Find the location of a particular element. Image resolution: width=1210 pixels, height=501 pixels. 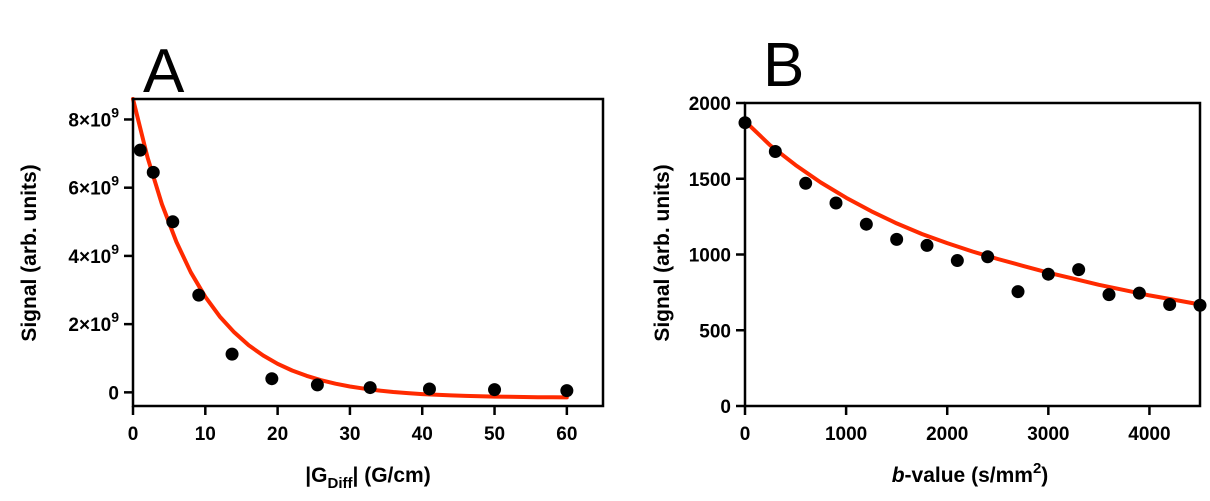

panel-a-y-tick-label: 4×10⁹ is located at coordinates (93, 254).